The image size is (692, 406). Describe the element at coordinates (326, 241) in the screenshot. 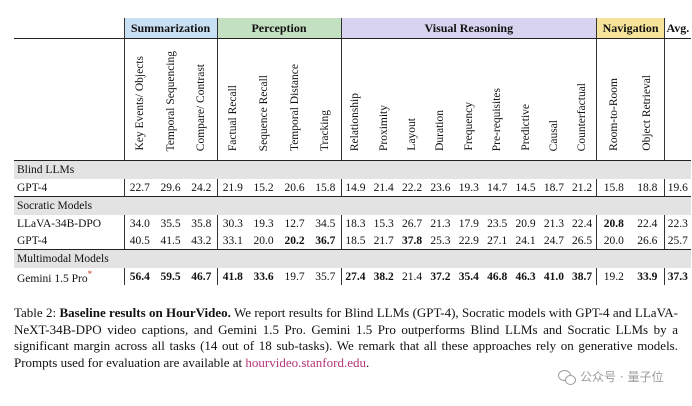

I see `table-cell: 36.7` at that location.